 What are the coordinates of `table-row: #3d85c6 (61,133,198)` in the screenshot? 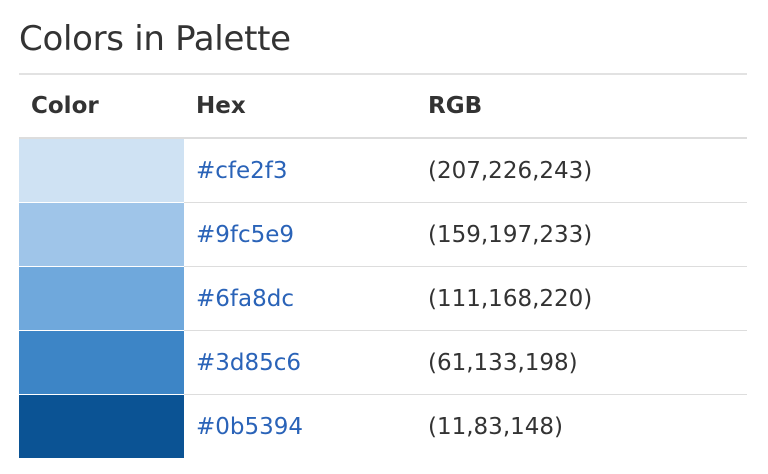 It's located at (383, 362).